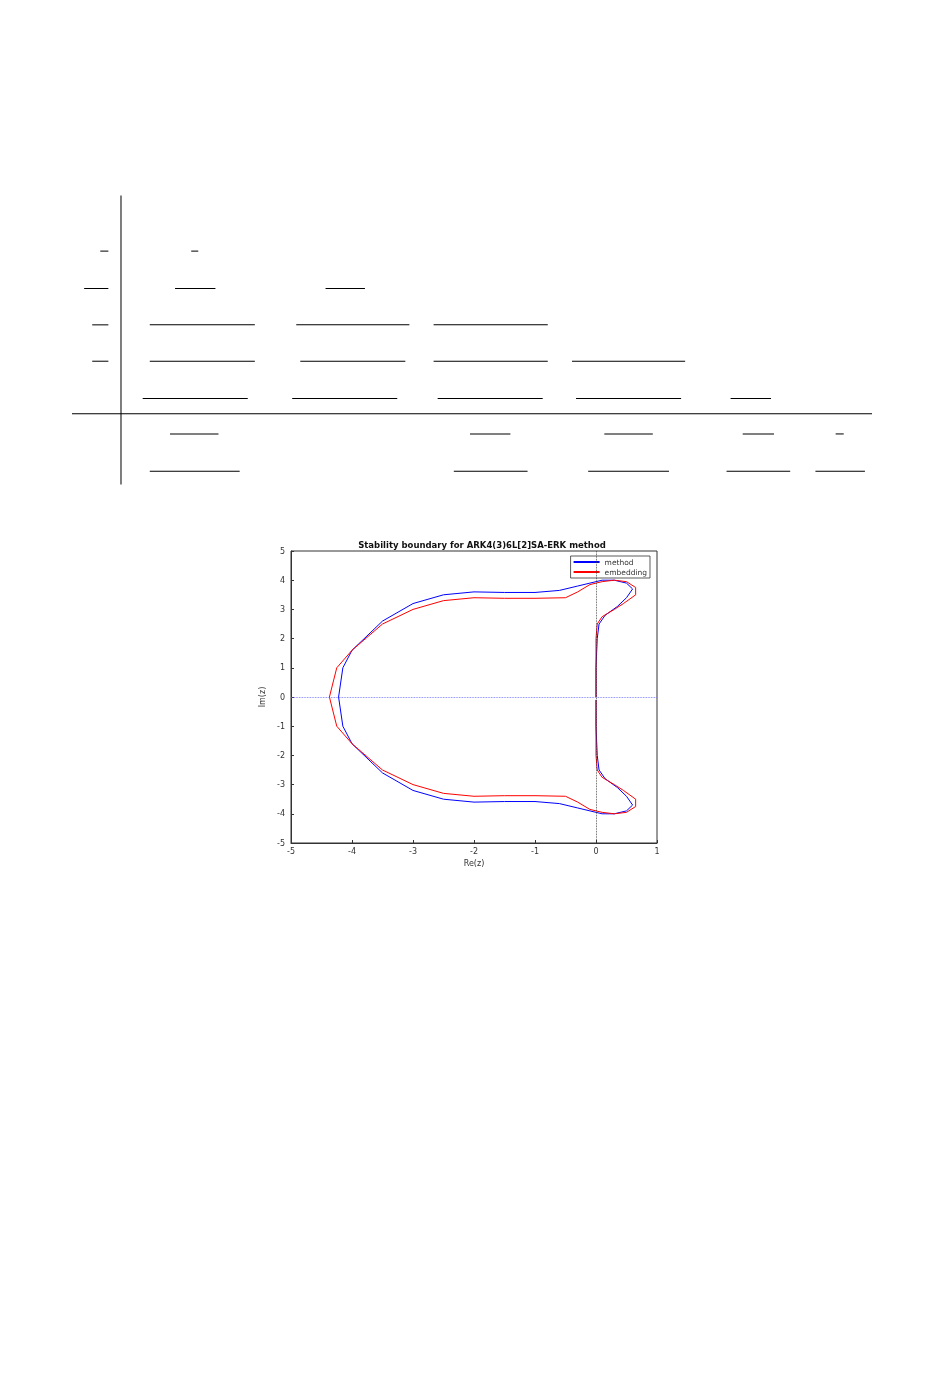 Image resolution: width=936 pixels, height=1382 pixels. What do you see at coordinates (413, 851) in the screenshot?
I see `x-tick-label: -3` at bounding box center [413, 851].